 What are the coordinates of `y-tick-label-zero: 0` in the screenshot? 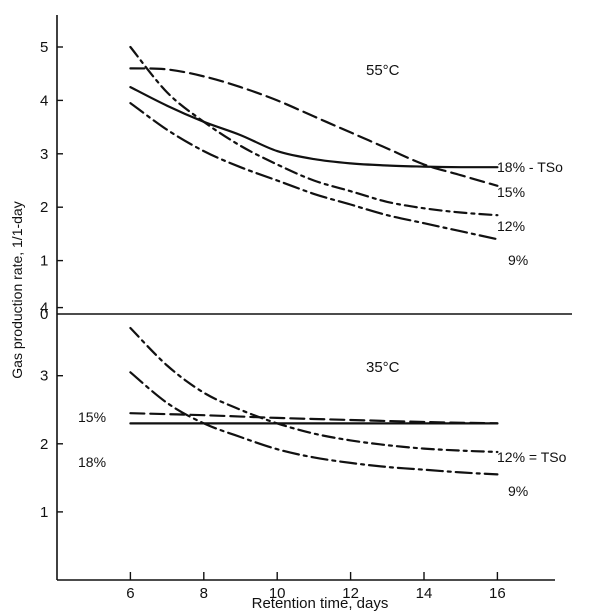 It's located at (44, 314).